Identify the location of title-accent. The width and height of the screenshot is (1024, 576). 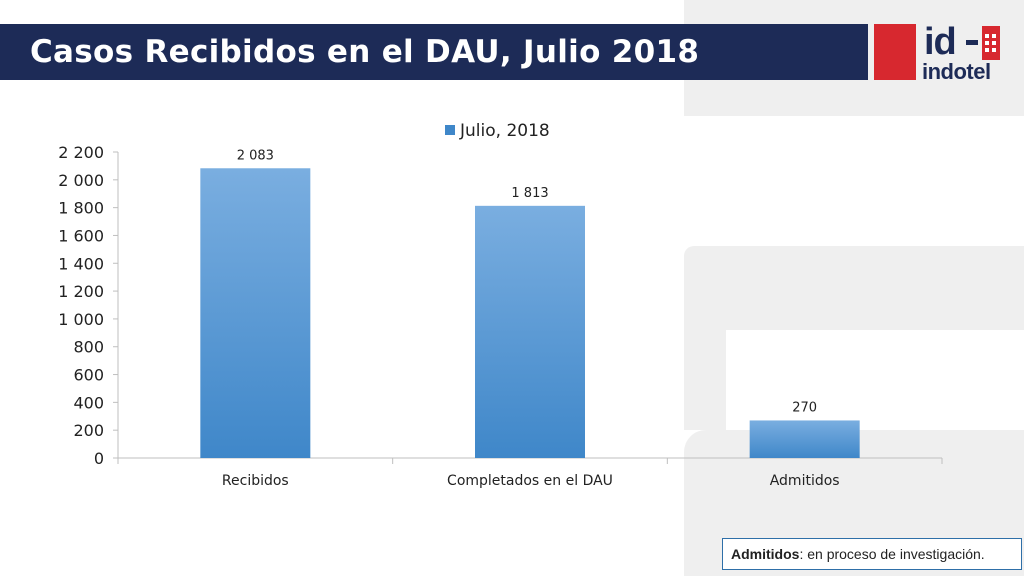
(4, 52).